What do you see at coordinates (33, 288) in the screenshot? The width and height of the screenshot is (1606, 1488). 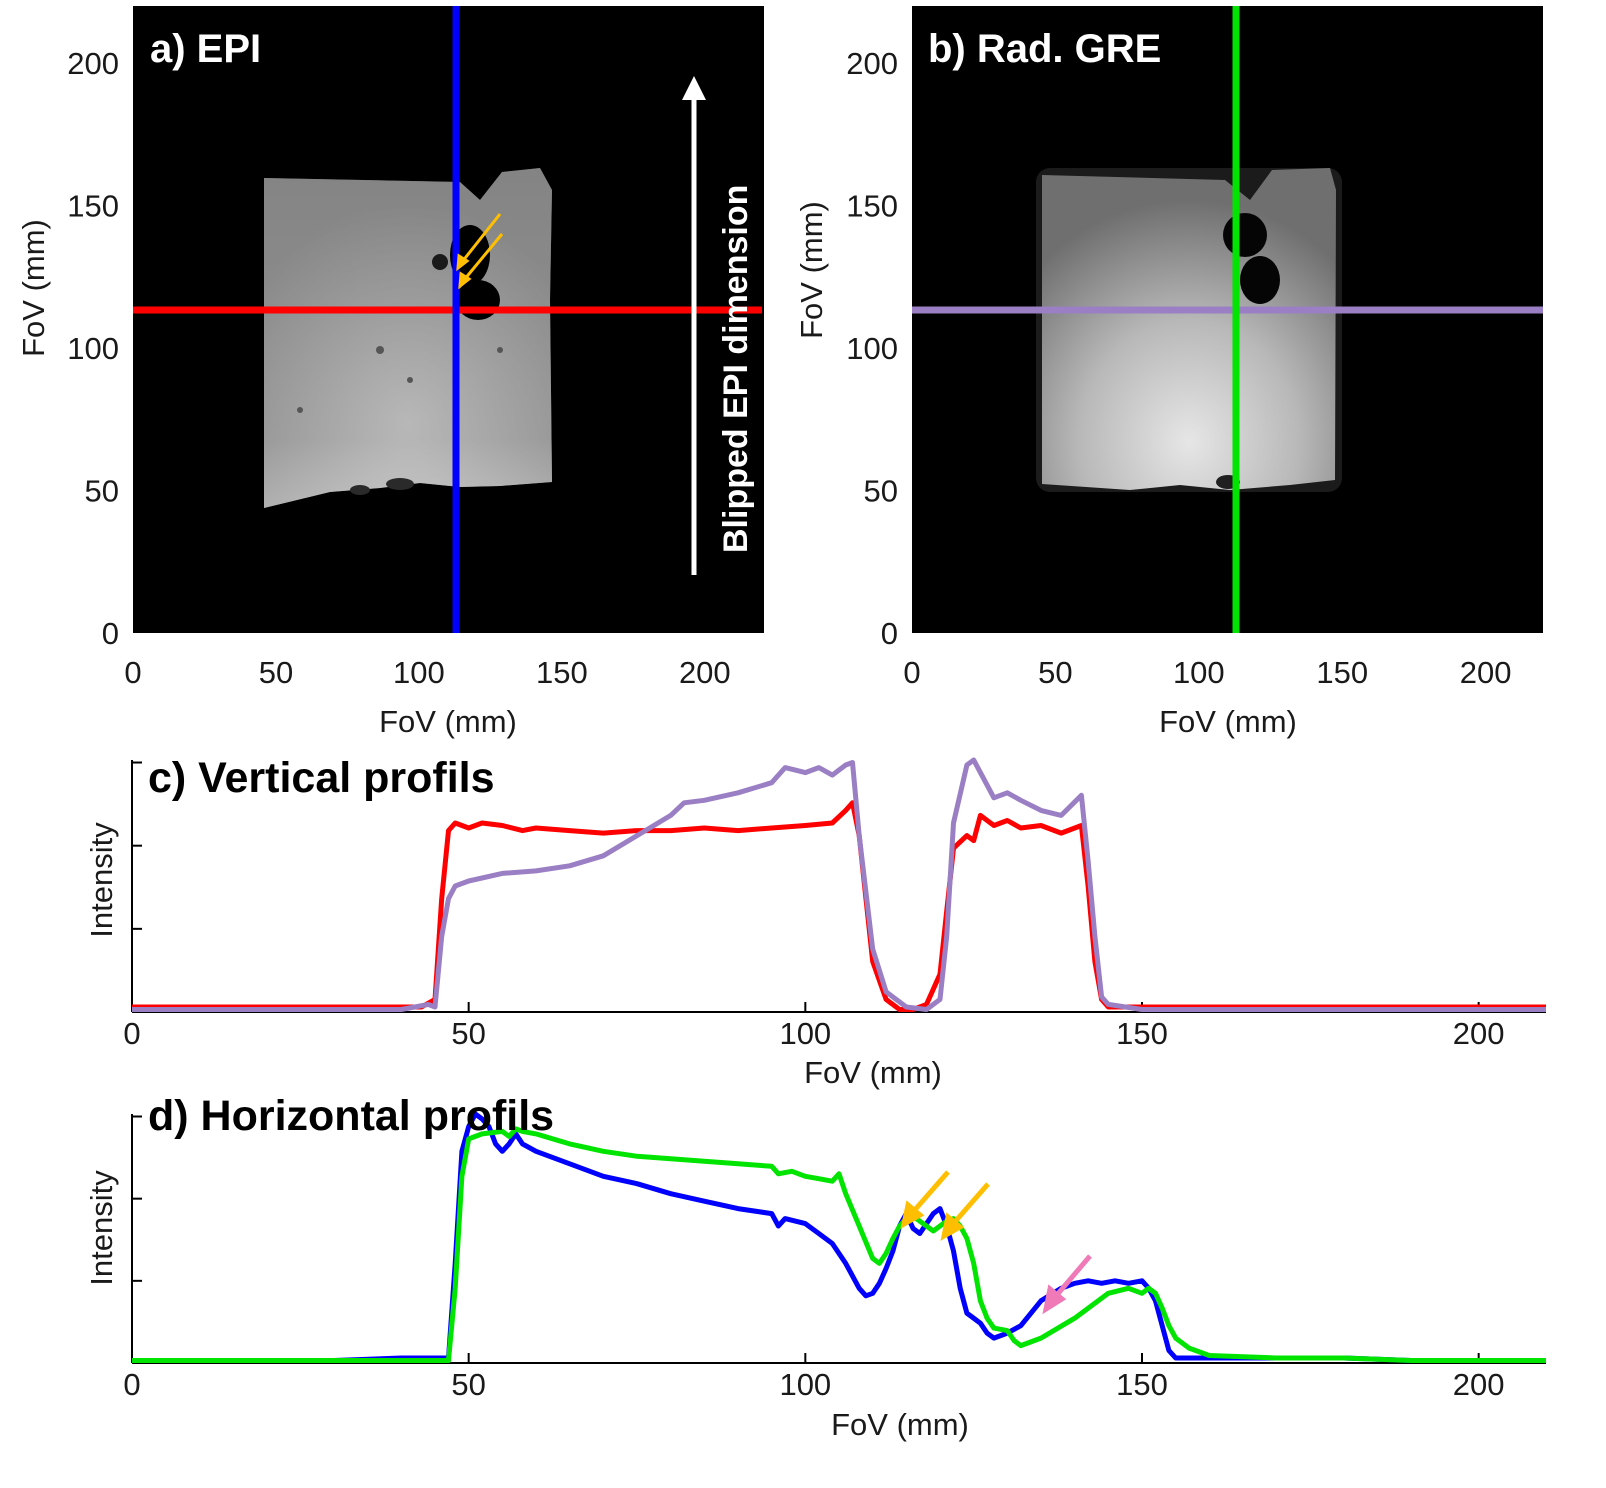 I see `panel-a-ylabel: FoV (mm)` at bounding box center [33, 288].